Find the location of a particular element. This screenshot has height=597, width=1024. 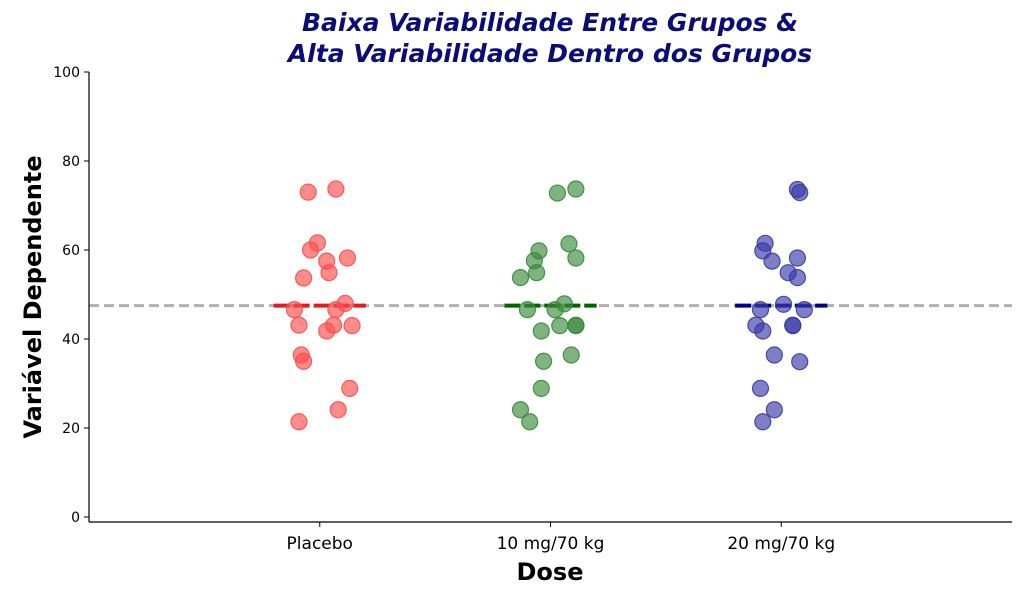

x-tick-label: Placebo is located at coordinates (320, 544).